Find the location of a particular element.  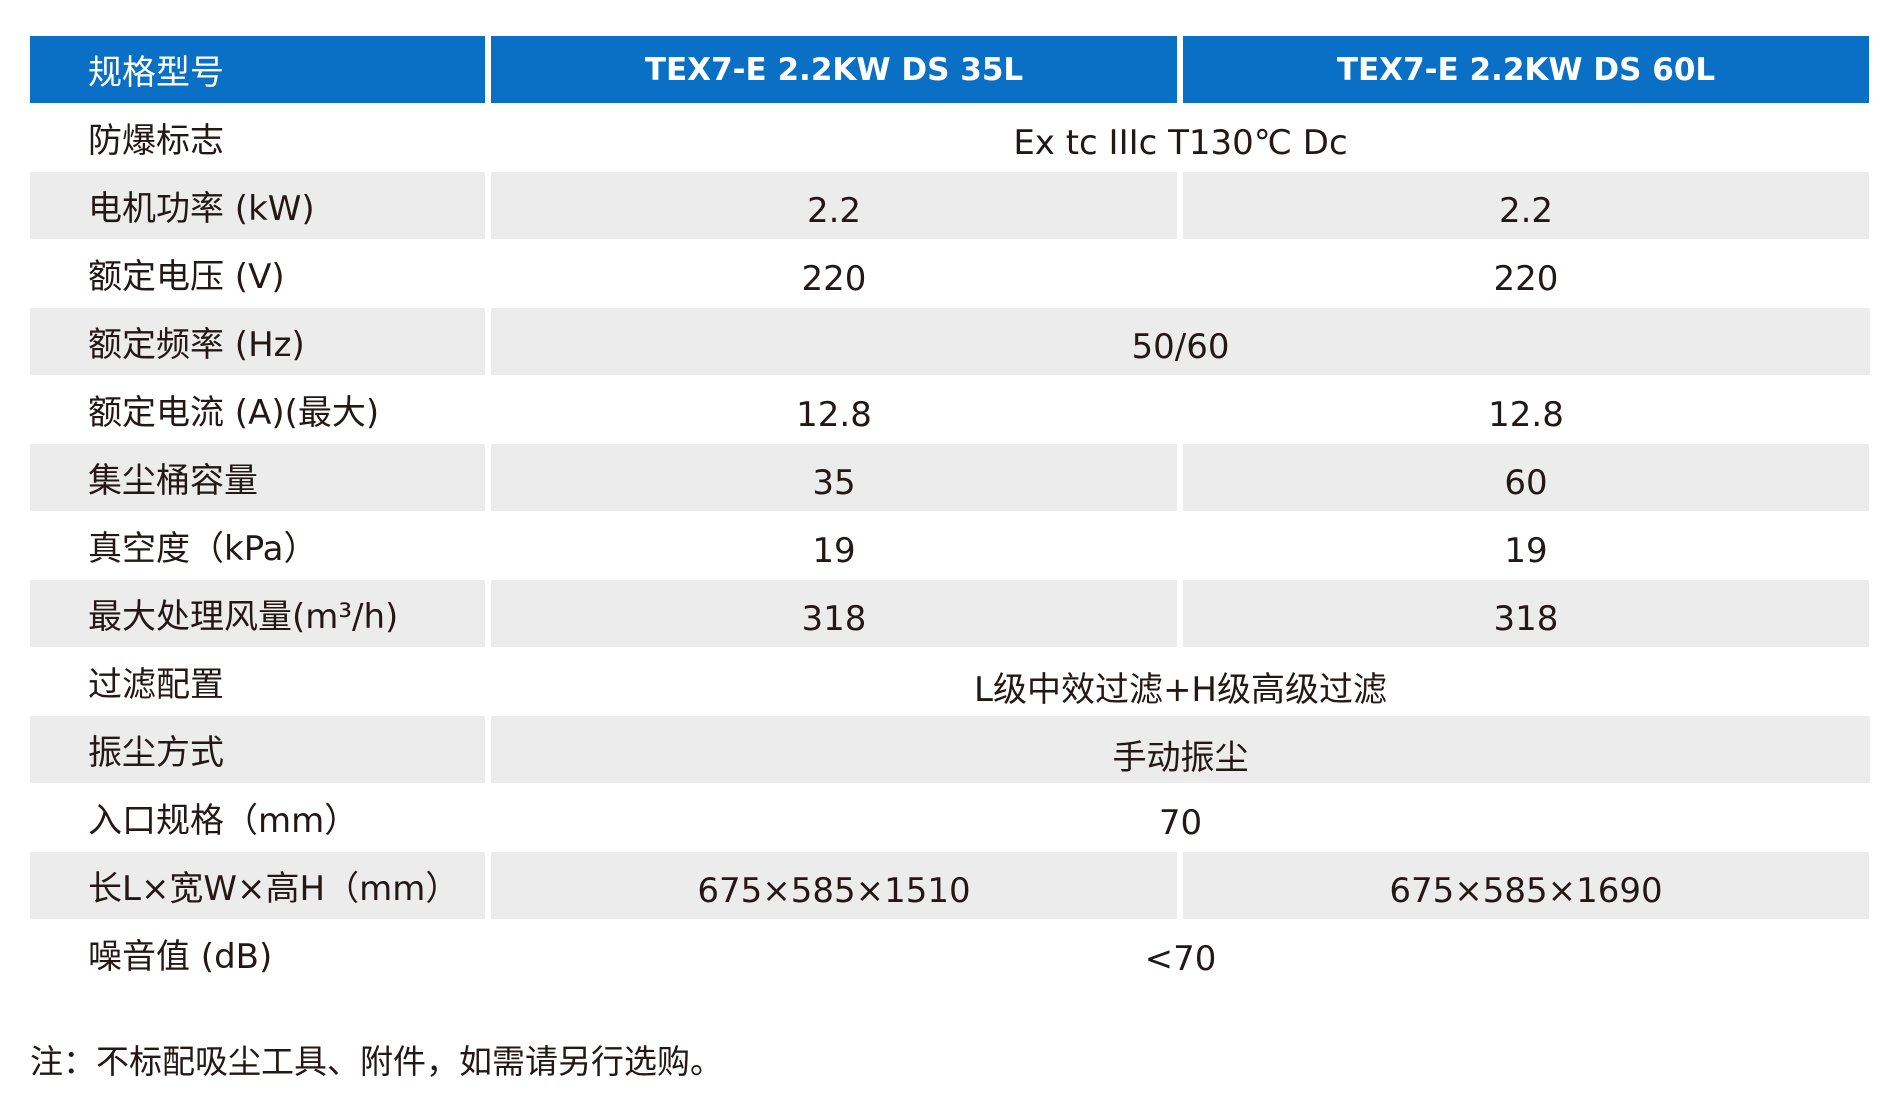

row-label: 过滤配置 is located at coordinates (156, 685).